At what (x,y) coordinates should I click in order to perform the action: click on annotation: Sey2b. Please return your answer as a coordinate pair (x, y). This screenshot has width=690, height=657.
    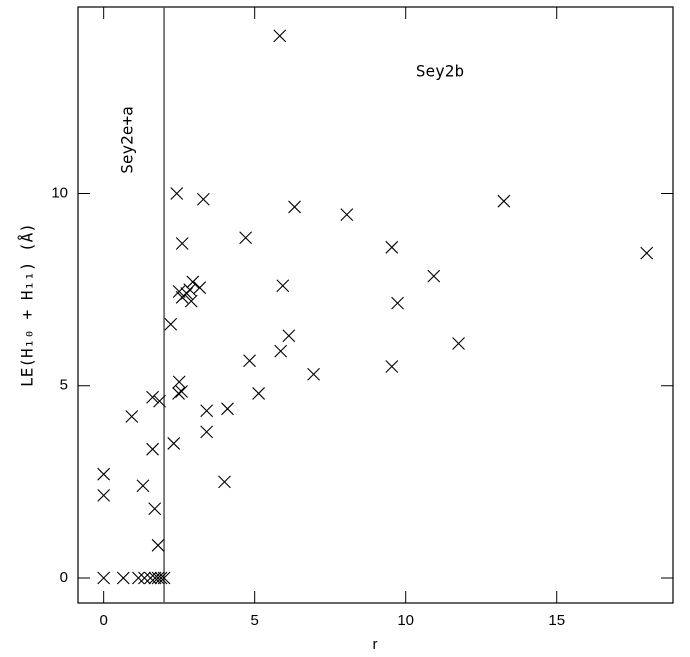
    Looking at the image, I should click on (440, 71).